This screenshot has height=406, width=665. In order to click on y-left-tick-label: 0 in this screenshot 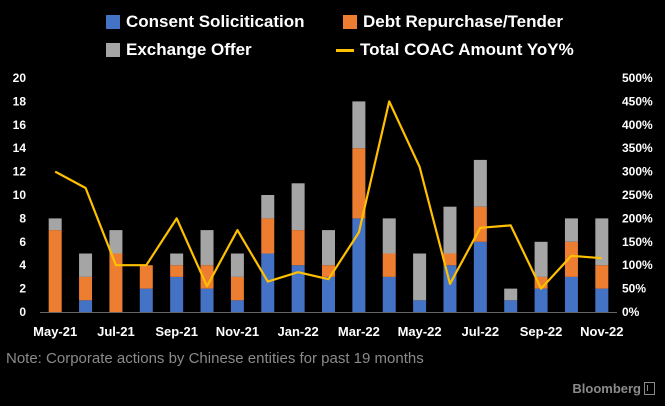, I will do `click(22, 312)`.